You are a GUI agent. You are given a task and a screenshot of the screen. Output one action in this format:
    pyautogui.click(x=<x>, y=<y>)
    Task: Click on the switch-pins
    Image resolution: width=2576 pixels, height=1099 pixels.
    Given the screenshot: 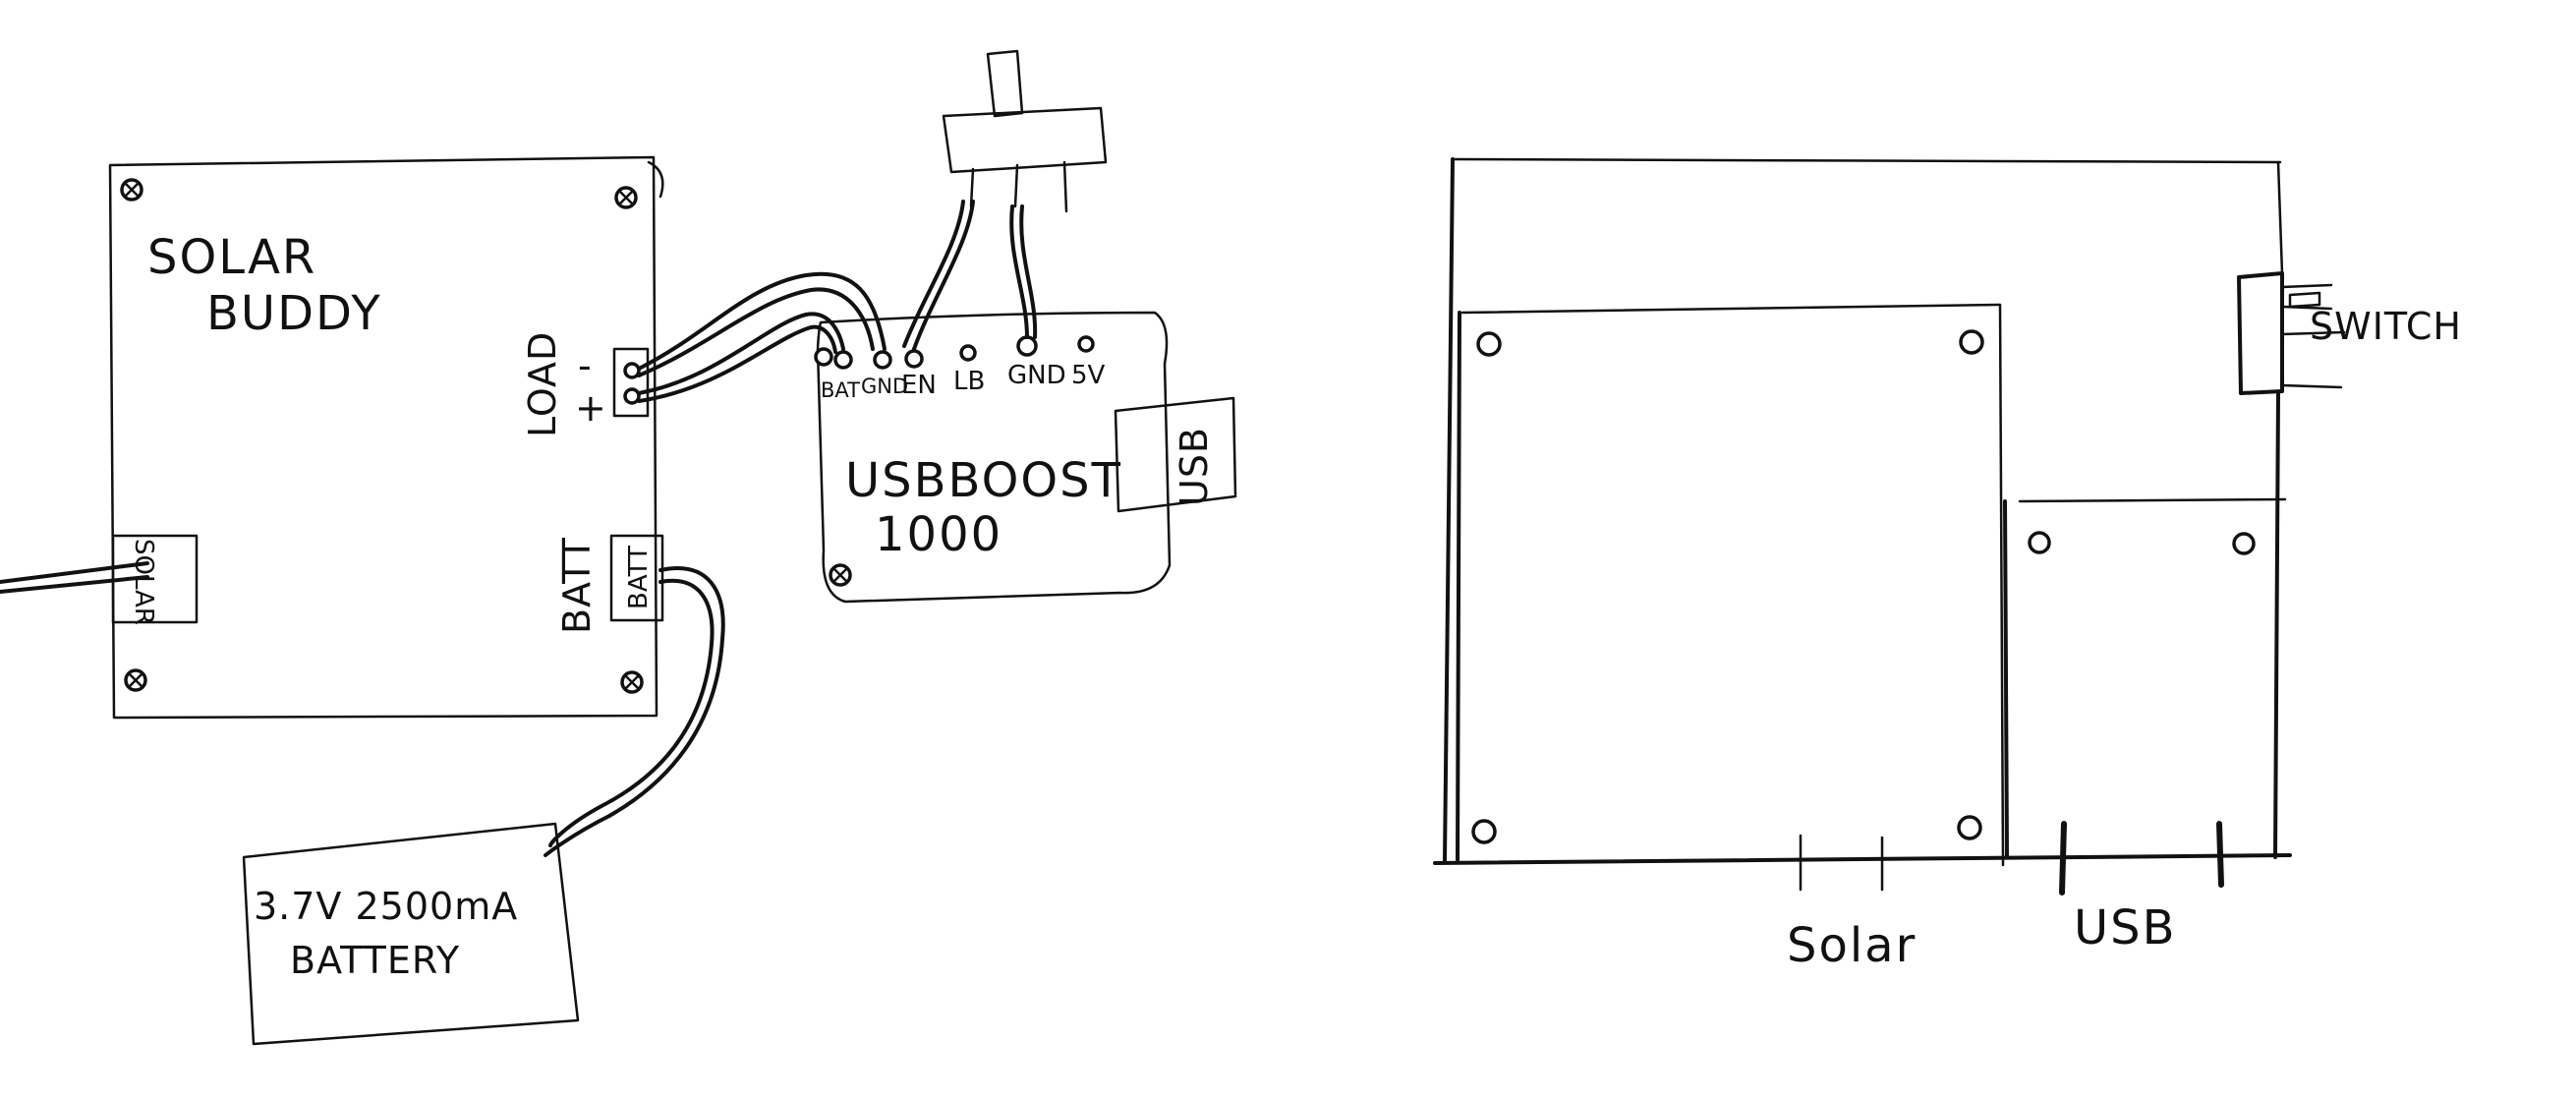 What is the action you would take?
    pyautogui.click(x=1019, y=187)
    